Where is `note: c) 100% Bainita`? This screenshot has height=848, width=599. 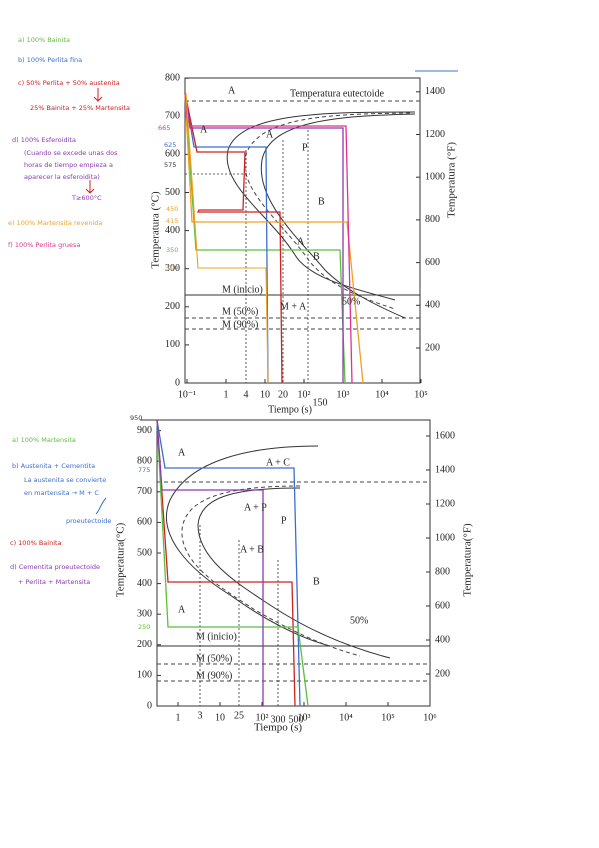 note: c) 100% Bainita is located at coordinates (36, 543).